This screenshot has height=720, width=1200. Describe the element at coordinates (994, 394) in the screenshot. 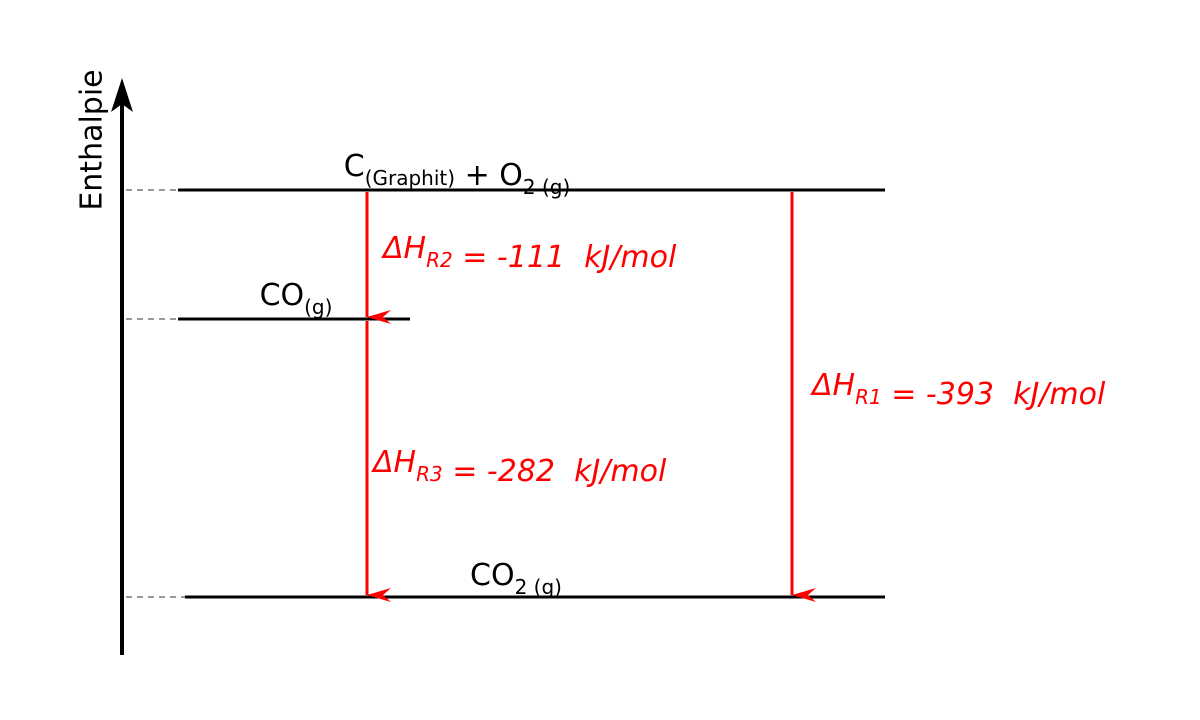

I see `label-text: = -393 kJ/mol` at that location.